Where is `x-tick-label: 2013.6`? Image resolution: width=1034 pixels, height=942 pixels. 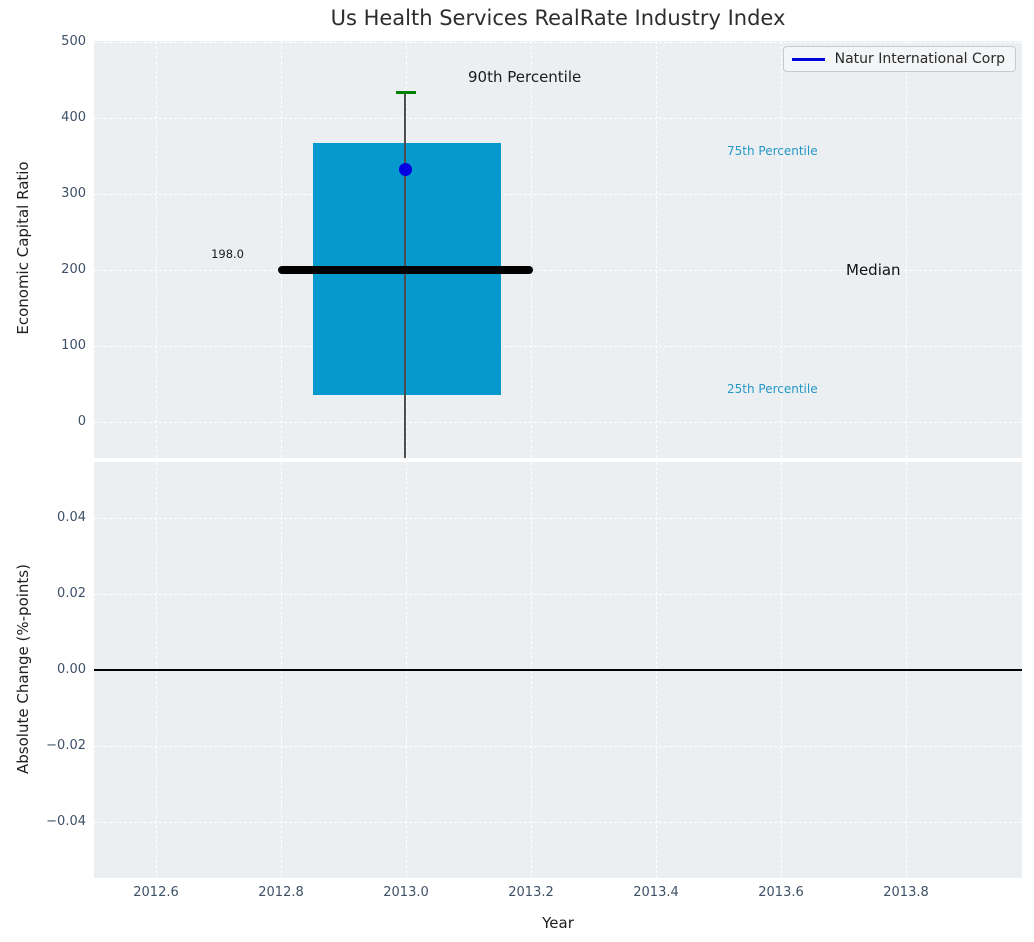 x-tick-label: 2013.6 is located at coordinates (781, 892).